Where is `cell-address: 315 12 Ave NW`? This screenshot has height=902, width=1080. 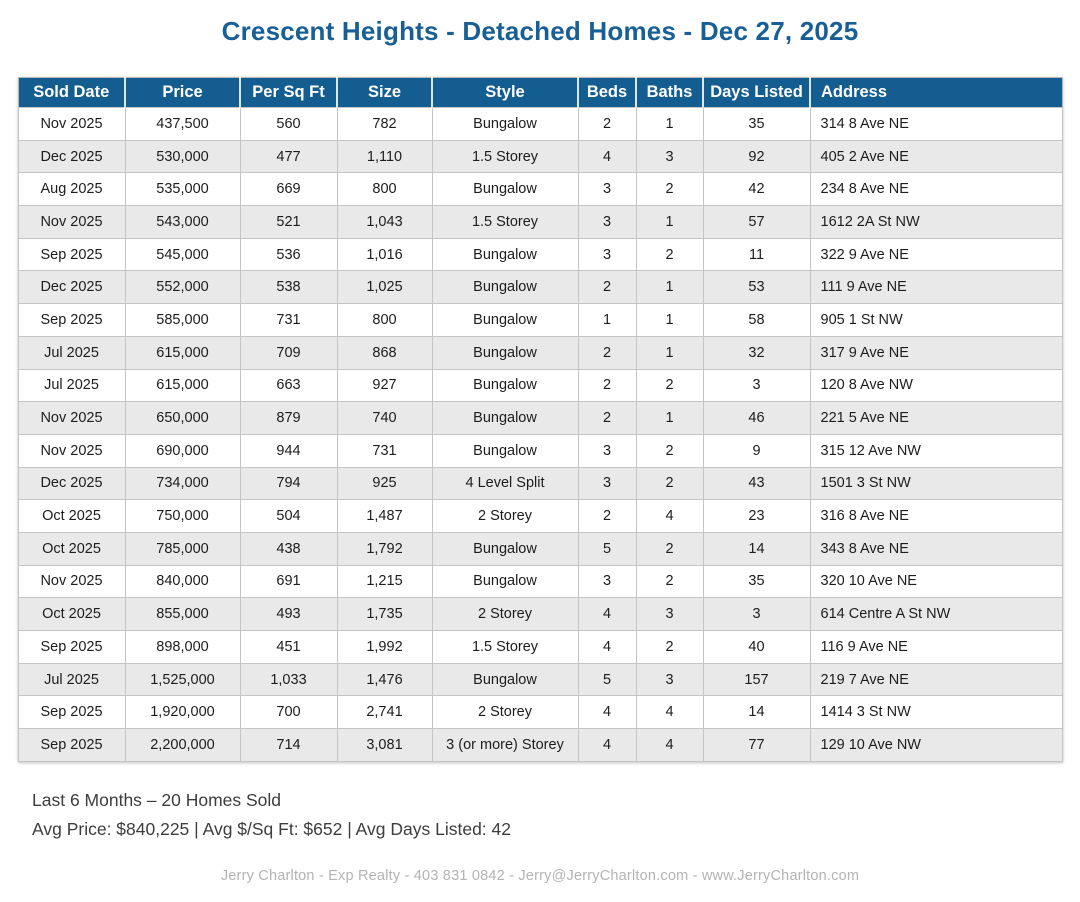
cell-address: 315 12 Ave NW is located at coordinates (936, 450).